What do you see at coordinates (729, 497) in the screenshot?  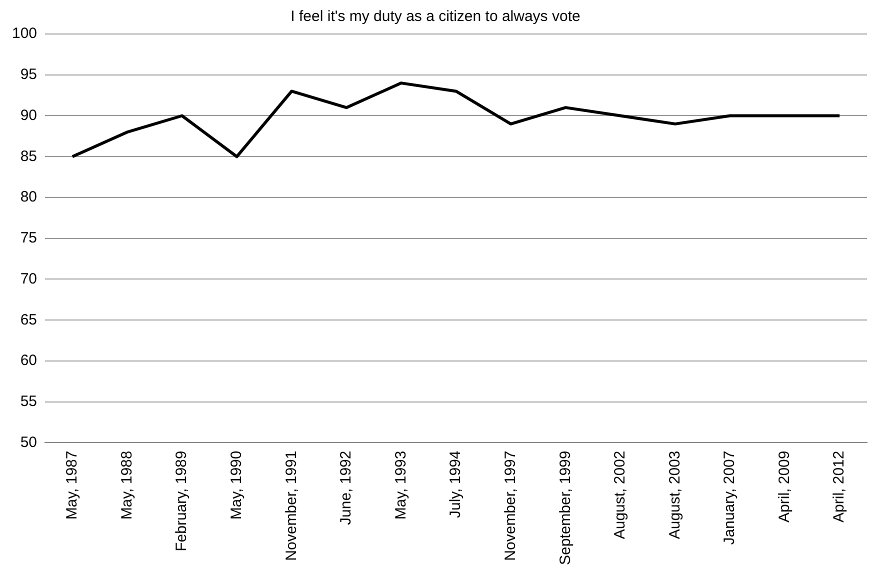 I see `x-tick-label: January, 2007` at bounding box center [729, 497].